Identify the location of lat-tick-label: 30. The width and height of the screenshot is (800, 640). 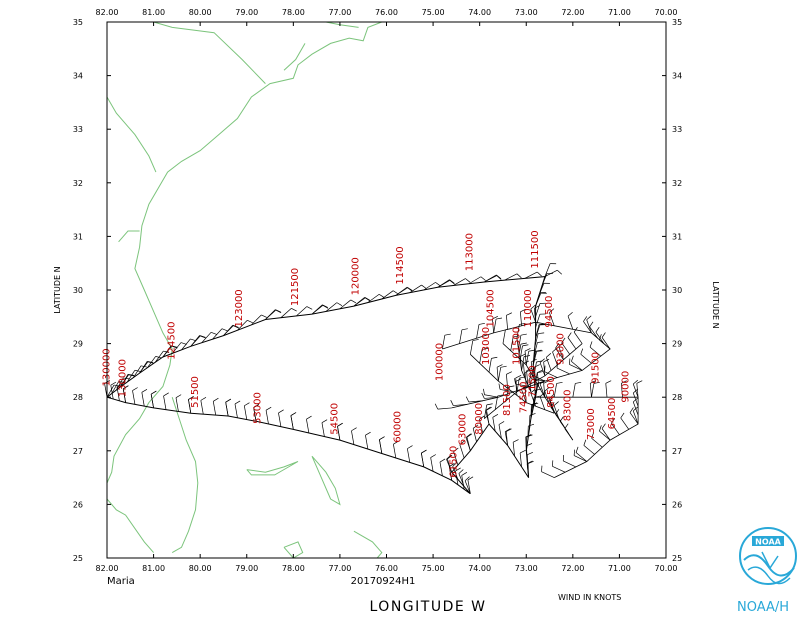
(78, 290).